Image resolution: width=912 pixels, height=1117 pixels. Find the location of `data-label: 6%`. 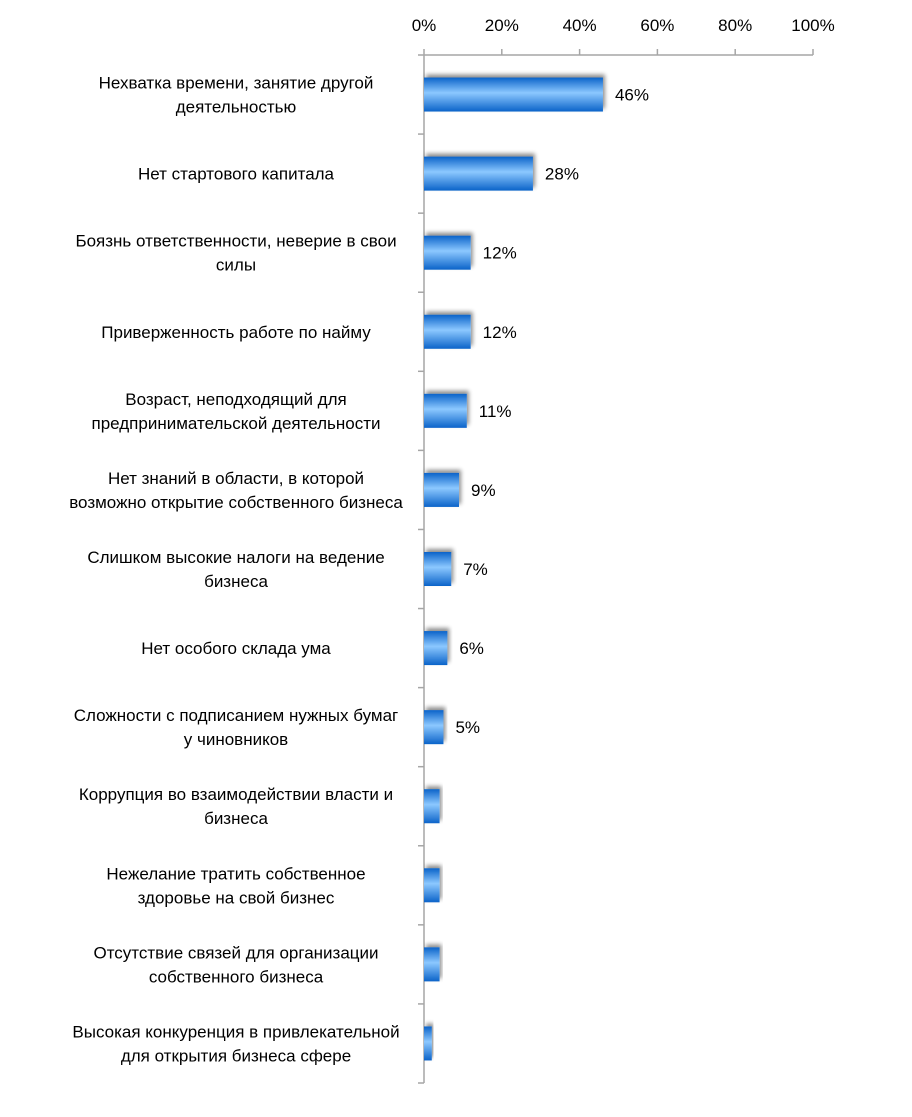

data-label: 6% is located at coordinates (471, 648).